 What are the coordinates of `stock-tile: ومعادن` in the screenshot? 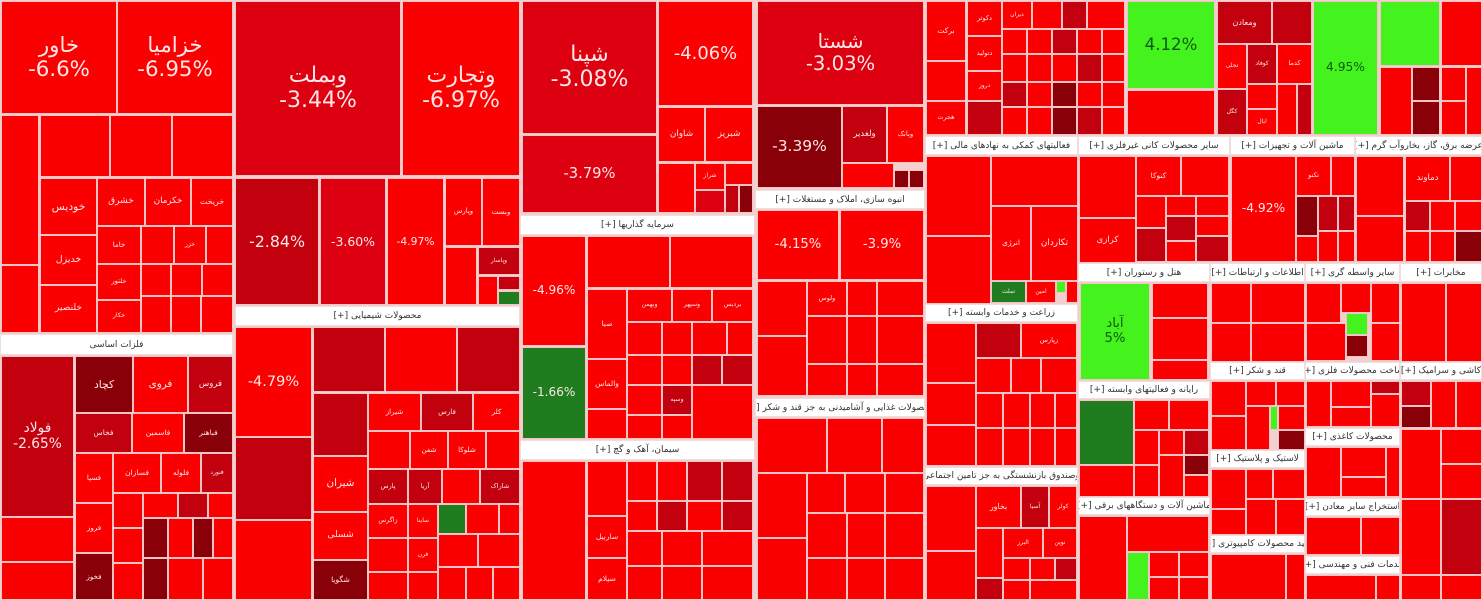 It's located at (1244, 22).